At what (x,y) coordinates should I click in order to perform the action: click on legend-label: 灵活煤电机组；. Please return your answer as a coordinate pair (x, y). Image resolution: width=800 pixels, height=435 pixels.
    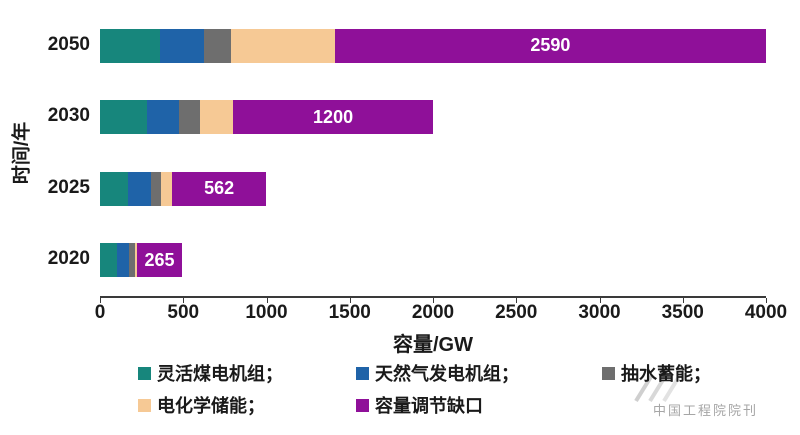
    Looking at the image, I should click on (220, 374).